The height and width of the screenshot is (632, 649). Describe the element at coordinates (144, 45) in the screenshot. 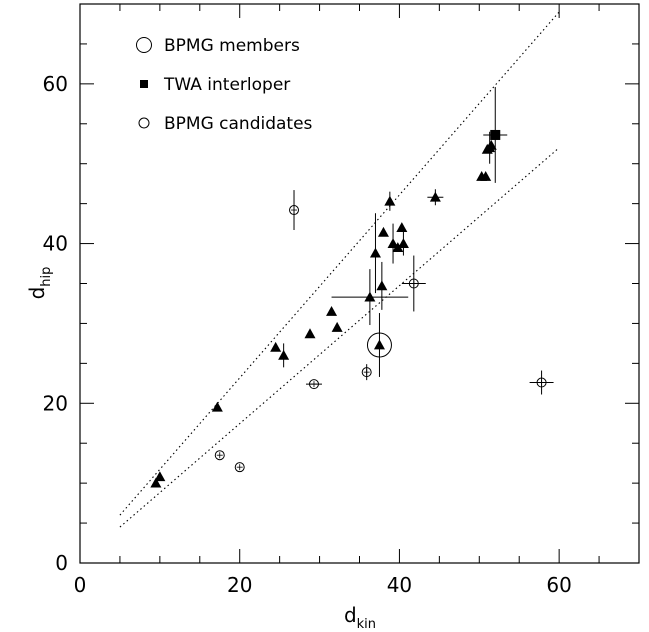

I see `legend-marker-members` at that location.